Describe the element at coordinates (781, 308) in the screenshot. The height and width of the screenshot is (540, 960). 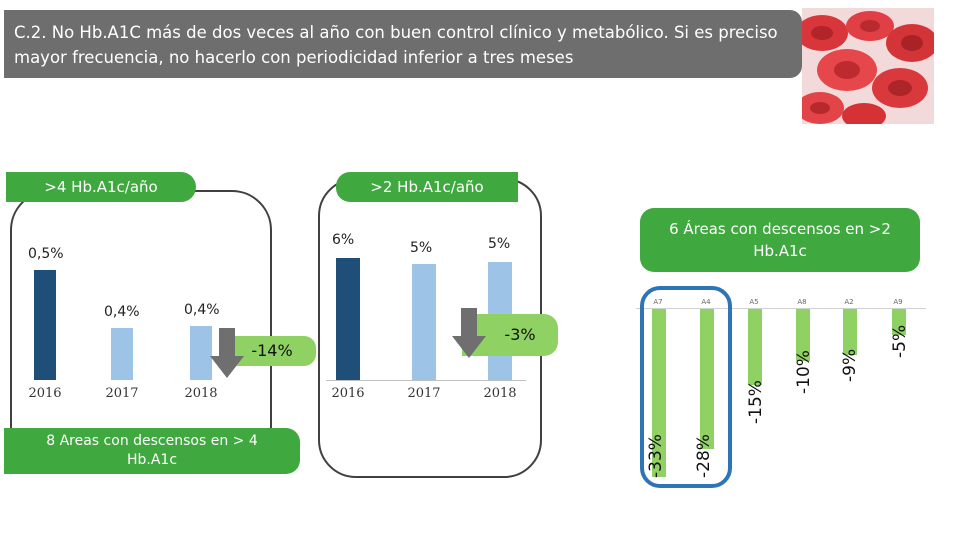
I see `chart3-baseline` at that location.